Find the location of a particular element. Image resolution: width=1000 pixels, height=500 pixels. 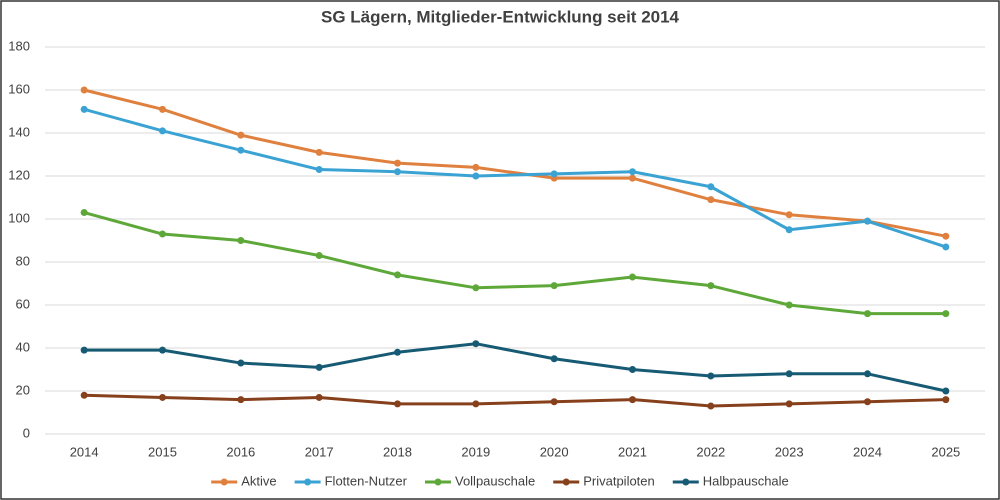

legend-label: Halbpauschale is located at coordinates (746, 480).